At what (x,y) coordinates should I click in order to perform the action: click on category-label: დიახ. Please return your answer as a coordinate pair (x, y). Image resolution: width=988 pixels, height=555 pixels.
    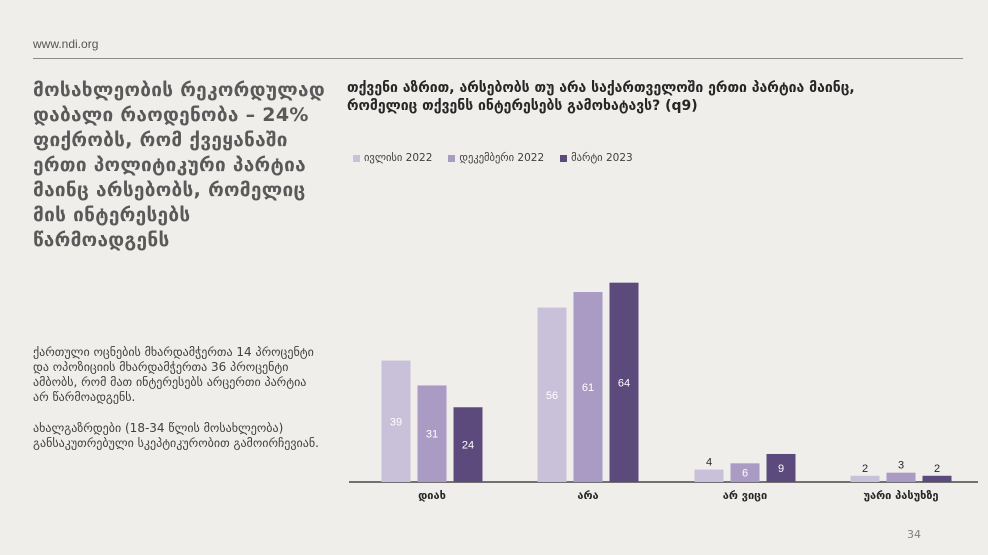
    Looking at the image, I should click on (432, 495).